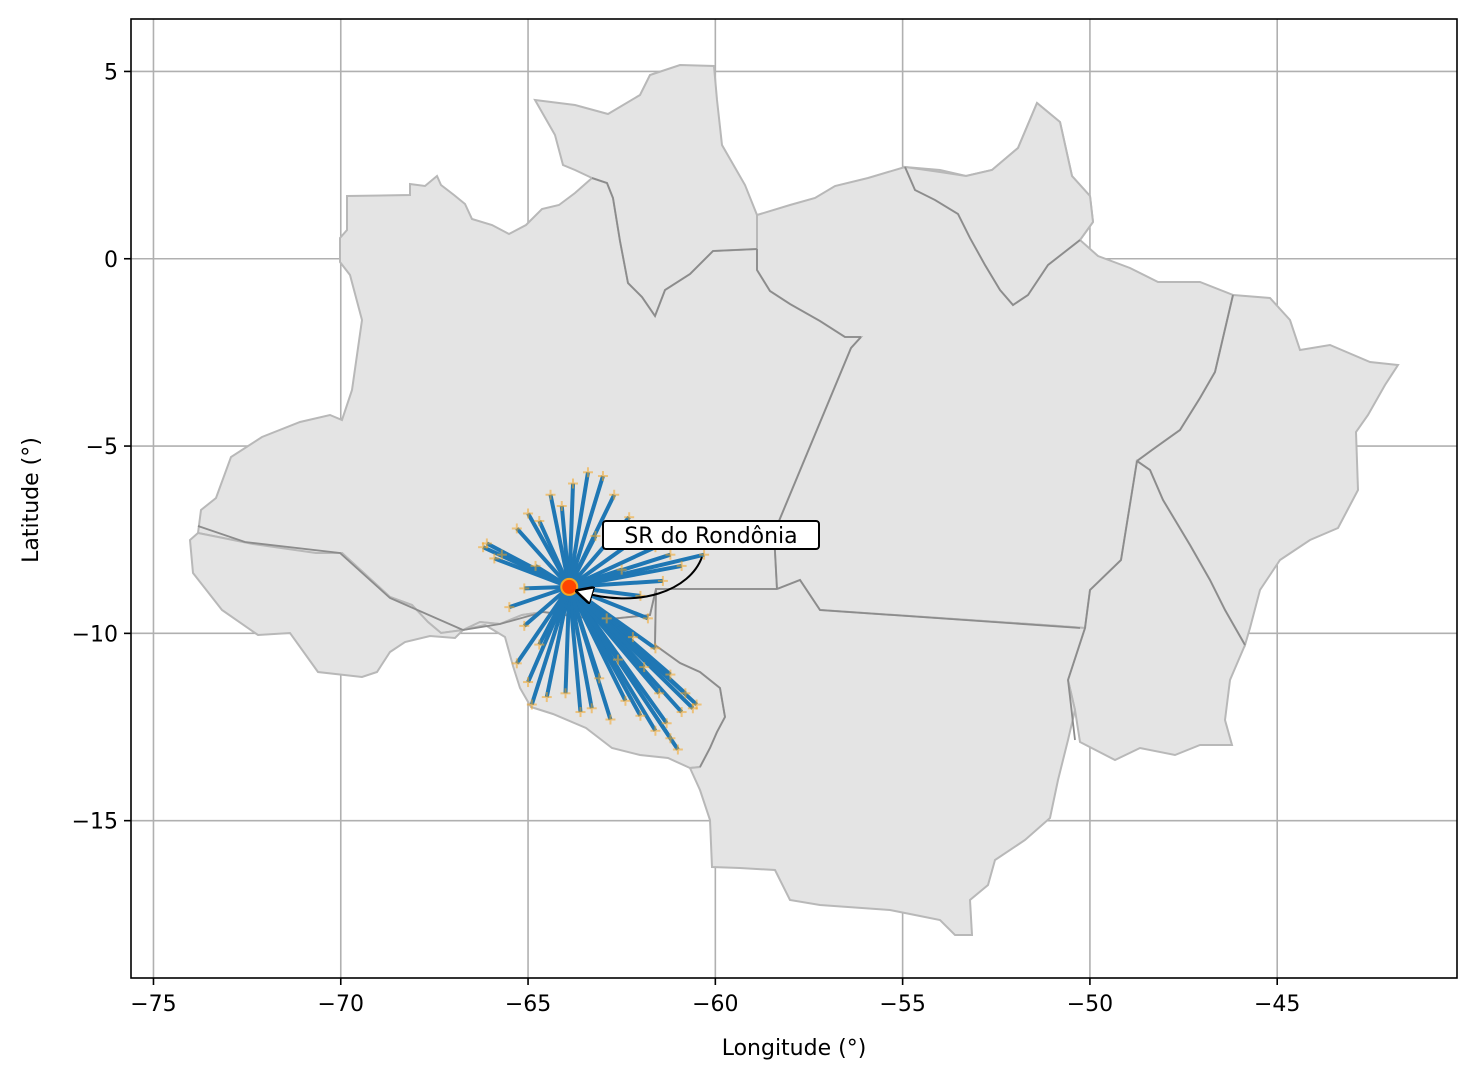 The height and width of the screenshot is (1080, 1477). Describe the element at coordinates (992, 236) in the screenshot. I see `border-pa-ap` at that location.